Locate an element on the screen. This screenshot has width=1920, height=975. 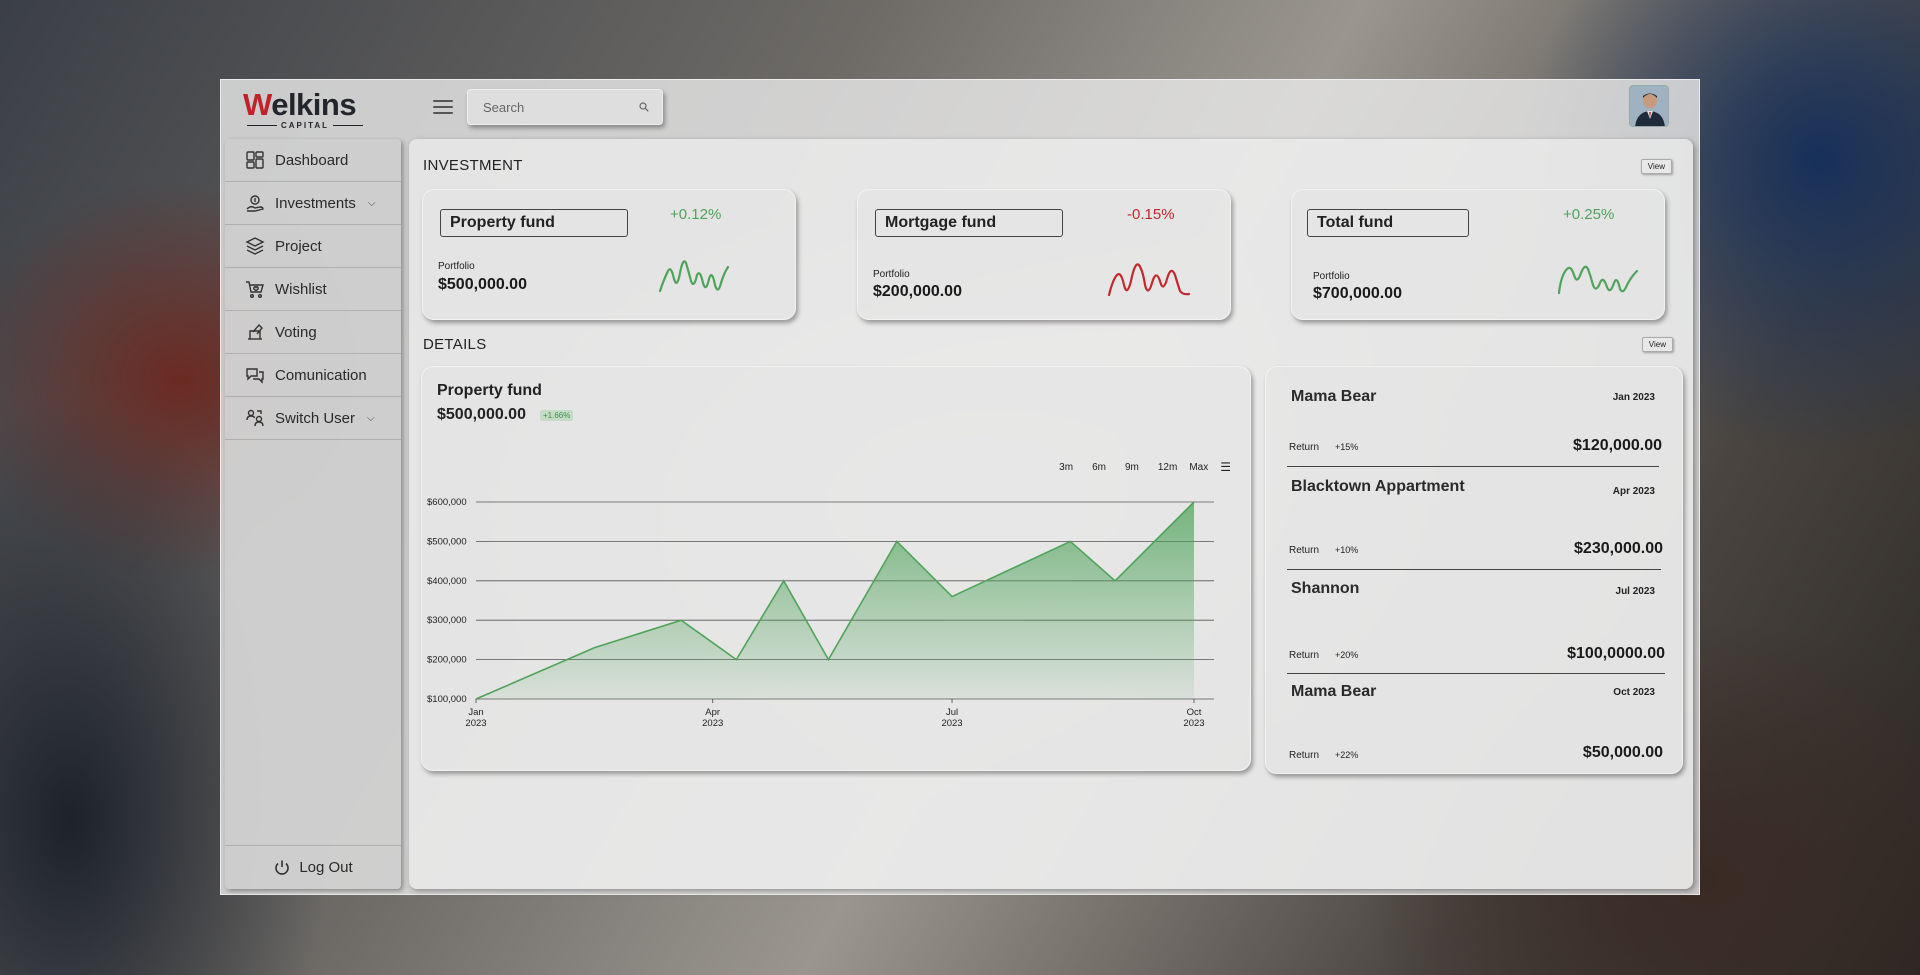
chart-area is located at coordinates (835, 600).